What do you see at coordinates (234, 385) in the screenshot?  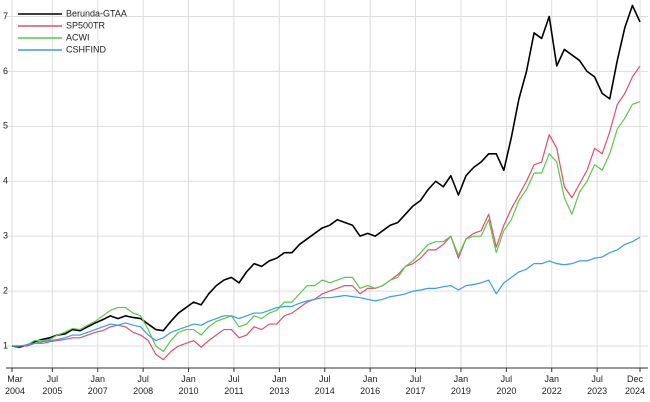 I see `x-tick-label: Jul 2011` at bounding box center [234, 385].